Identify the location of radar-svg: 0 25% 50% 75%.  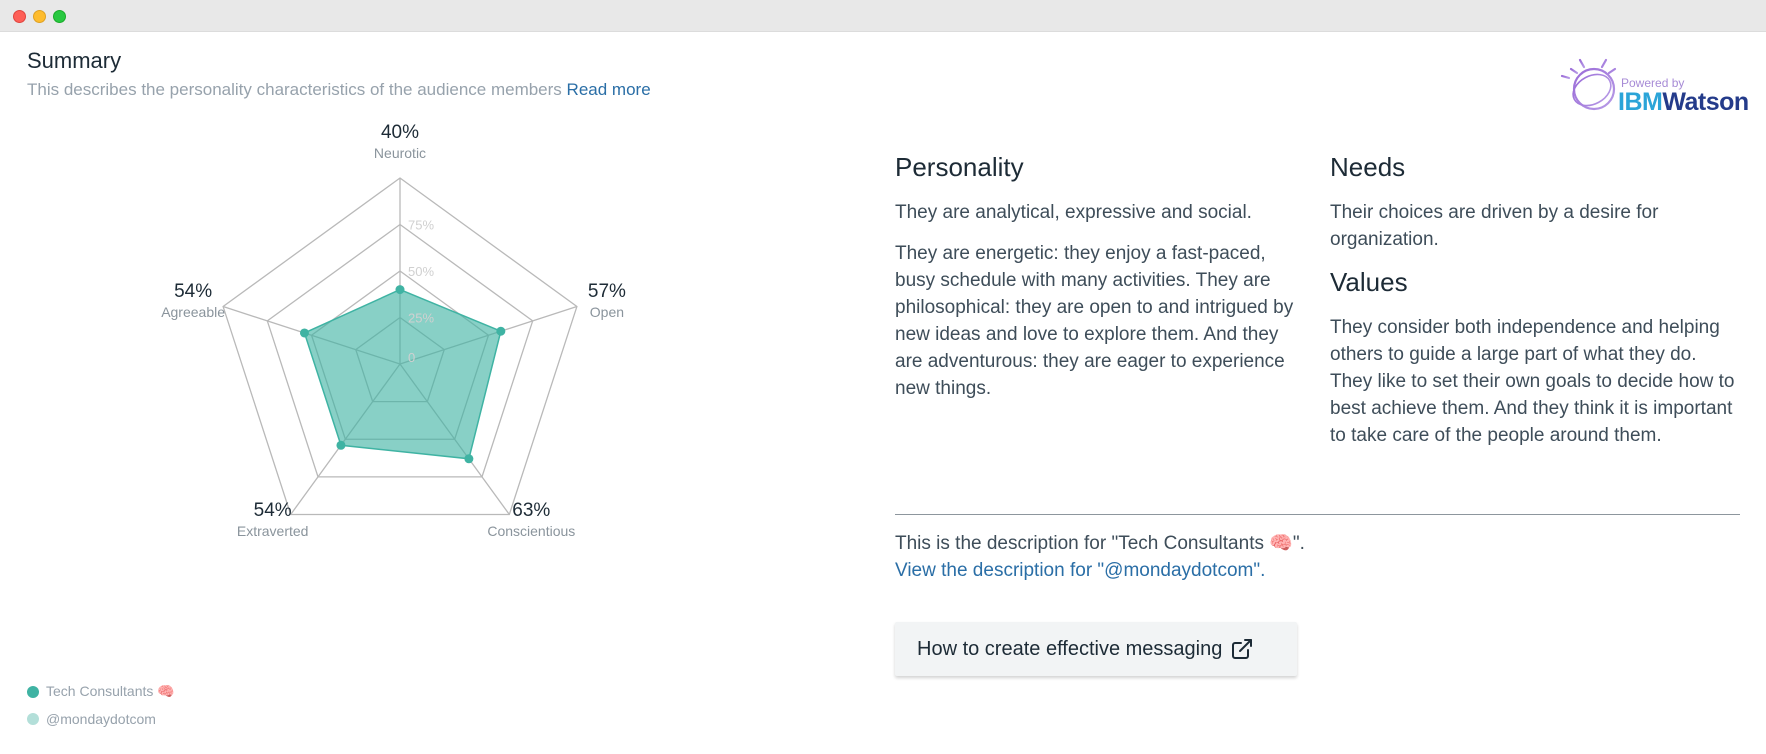
(400, 346).